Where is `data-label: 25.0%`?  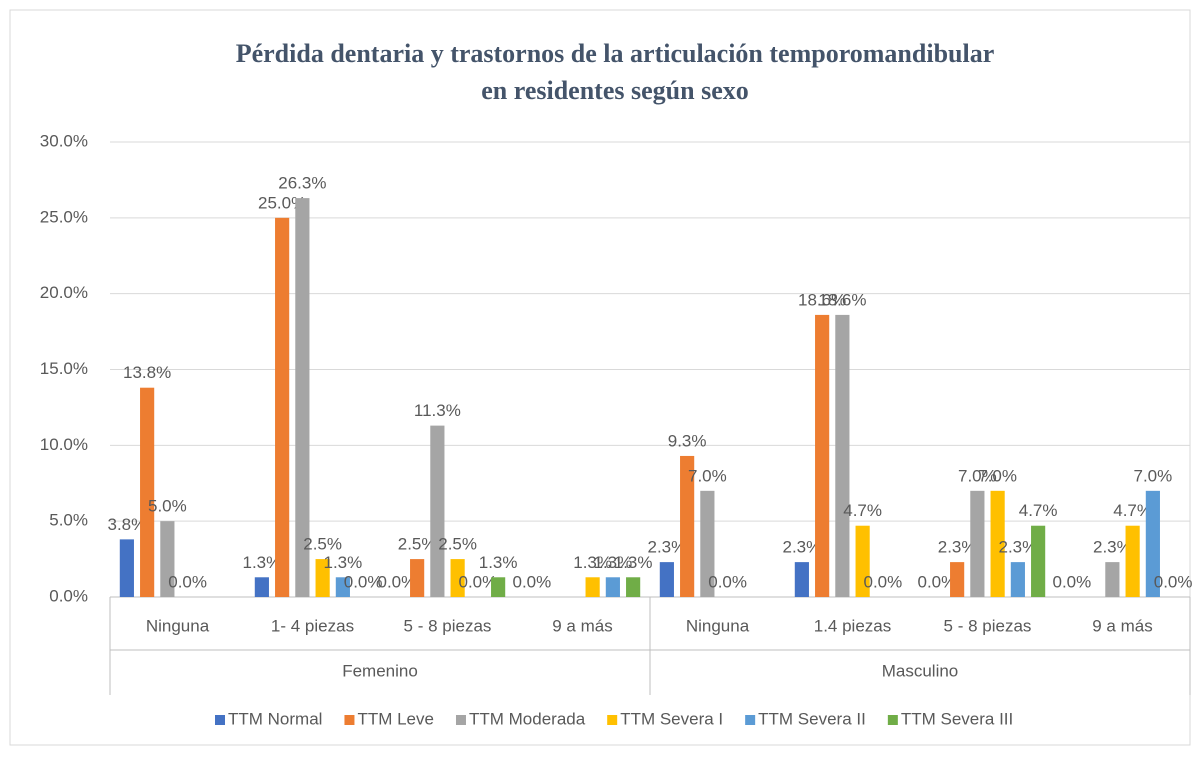
data-label: 25.0% is located at coordinates (282, 202).